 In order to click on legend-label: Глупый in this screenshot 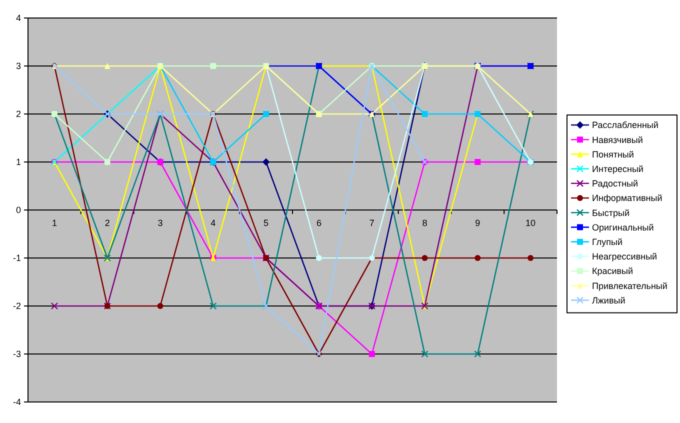, I will do `click(607, 241)`.